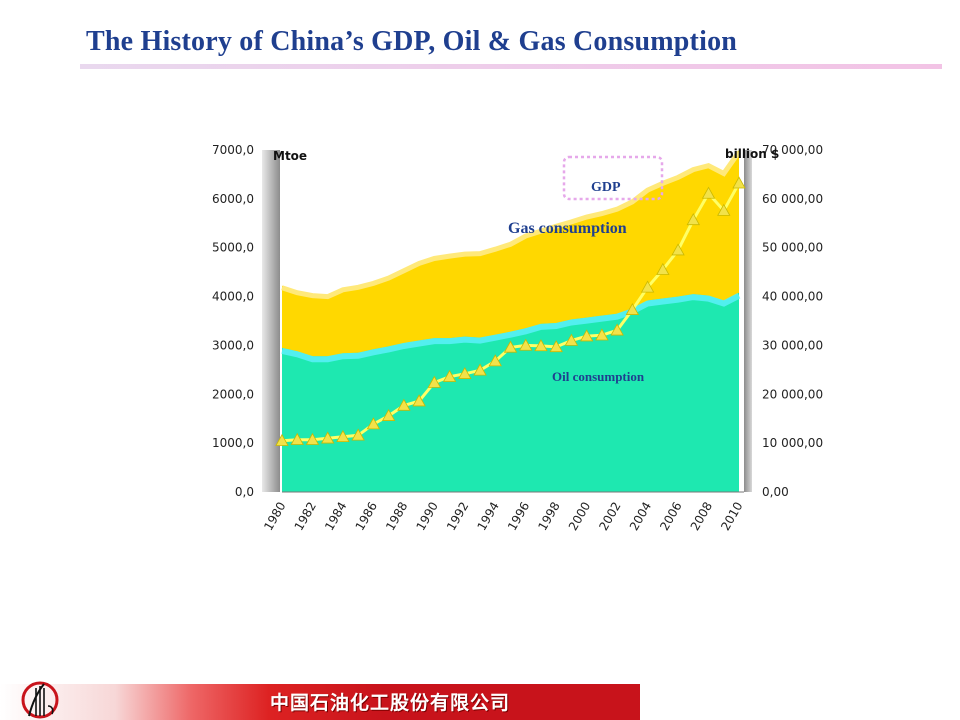 The image size is (960, 720). What do you see at coordinates (233, 345) in the screenshot?
I see `left-axis-tick-label: 3000,0` at bounding box center [233, 345].